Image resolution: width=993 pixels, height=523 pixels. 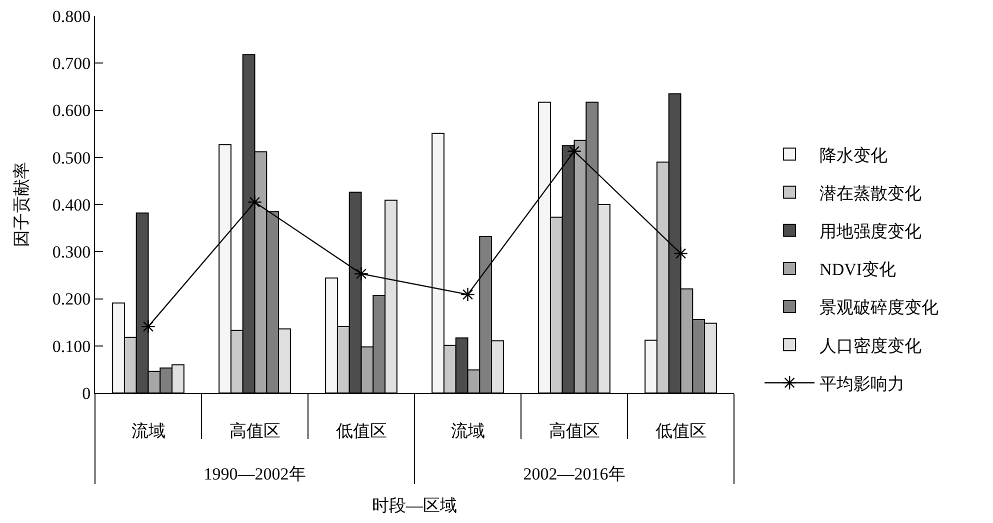 I want to click on text: 2002—2016年, so click(x=574, y=474).